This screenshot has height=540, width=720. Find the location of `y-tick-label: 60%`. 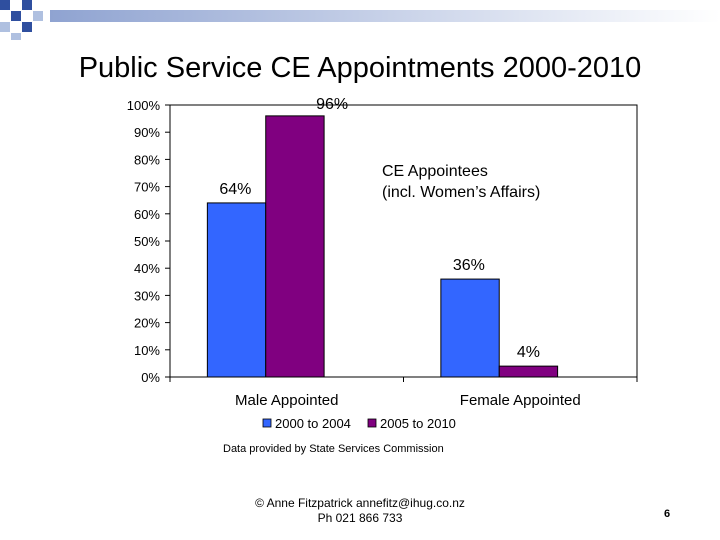

y-tick-label: 60% is located at coordinates (147, 214).